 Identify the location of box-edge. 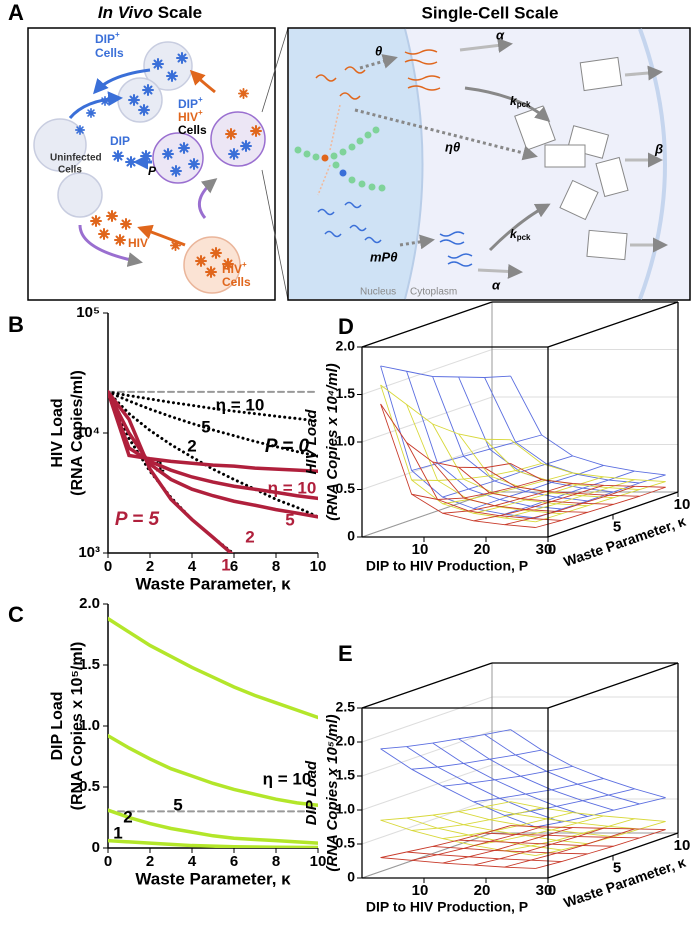
(427, 685).